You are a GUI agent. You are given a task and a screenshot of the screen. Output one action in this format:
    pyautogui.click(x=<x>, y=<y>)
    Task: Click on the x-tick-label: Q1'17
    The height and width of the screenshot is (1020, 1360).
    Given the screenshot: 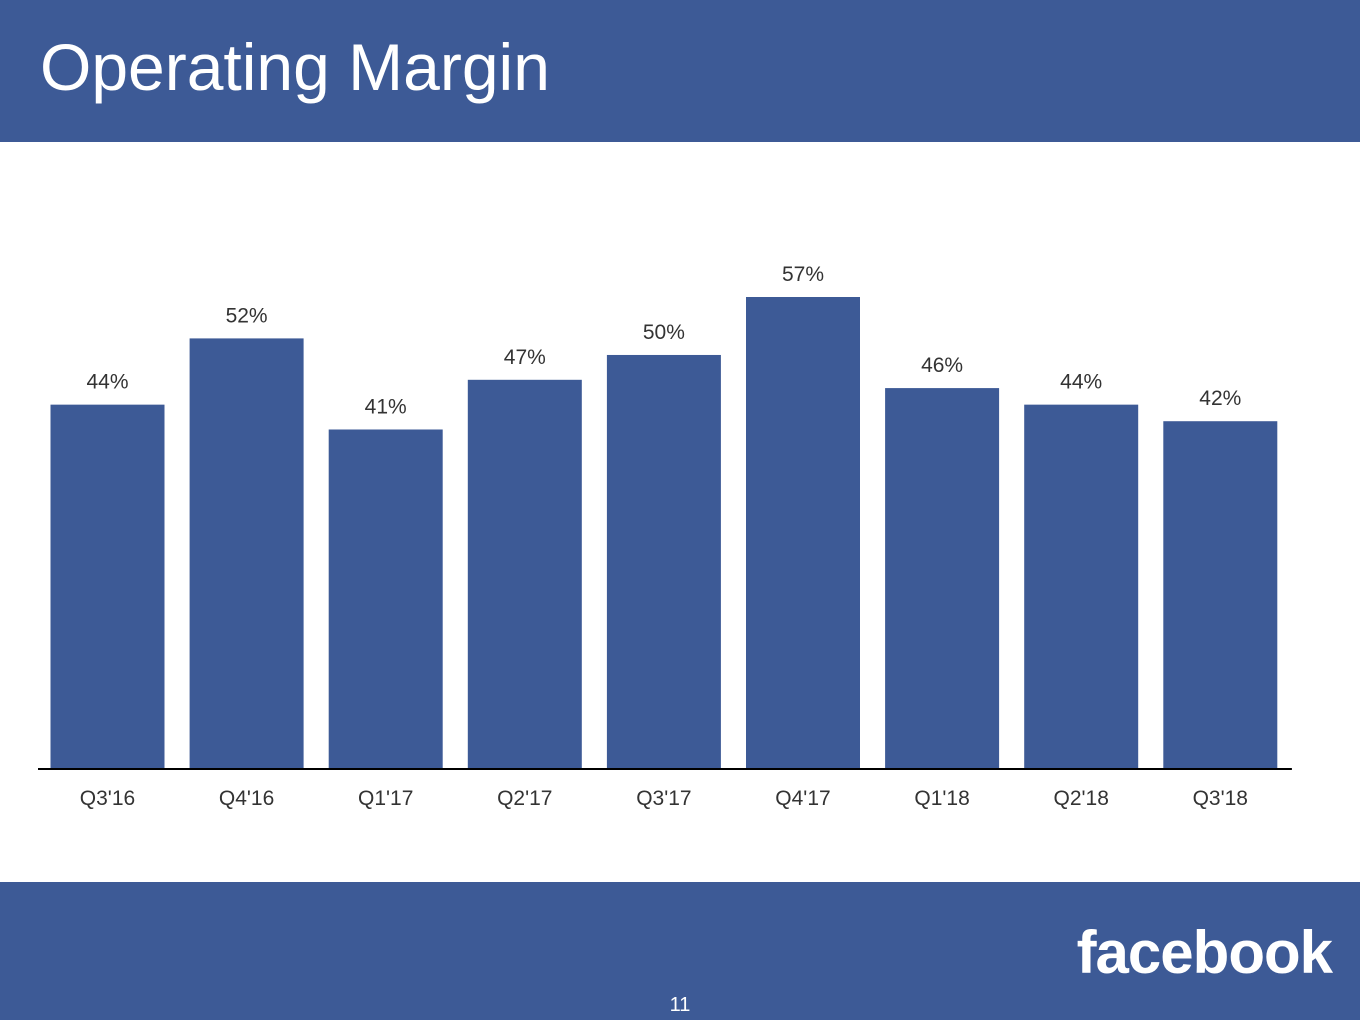 What is the action you would take?
    pyautogui.click(x=385, y=798)
    